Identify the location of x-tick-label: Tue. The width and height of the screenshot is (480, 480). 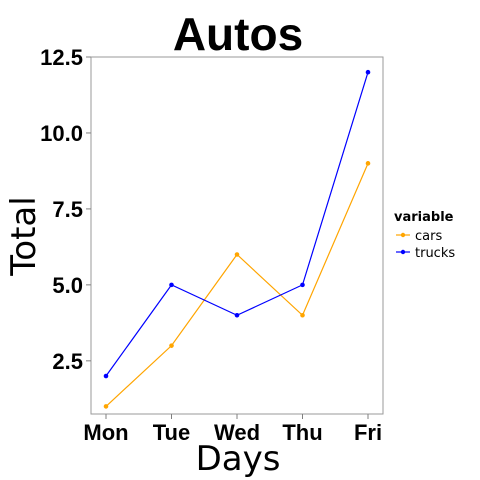
(171, 432).